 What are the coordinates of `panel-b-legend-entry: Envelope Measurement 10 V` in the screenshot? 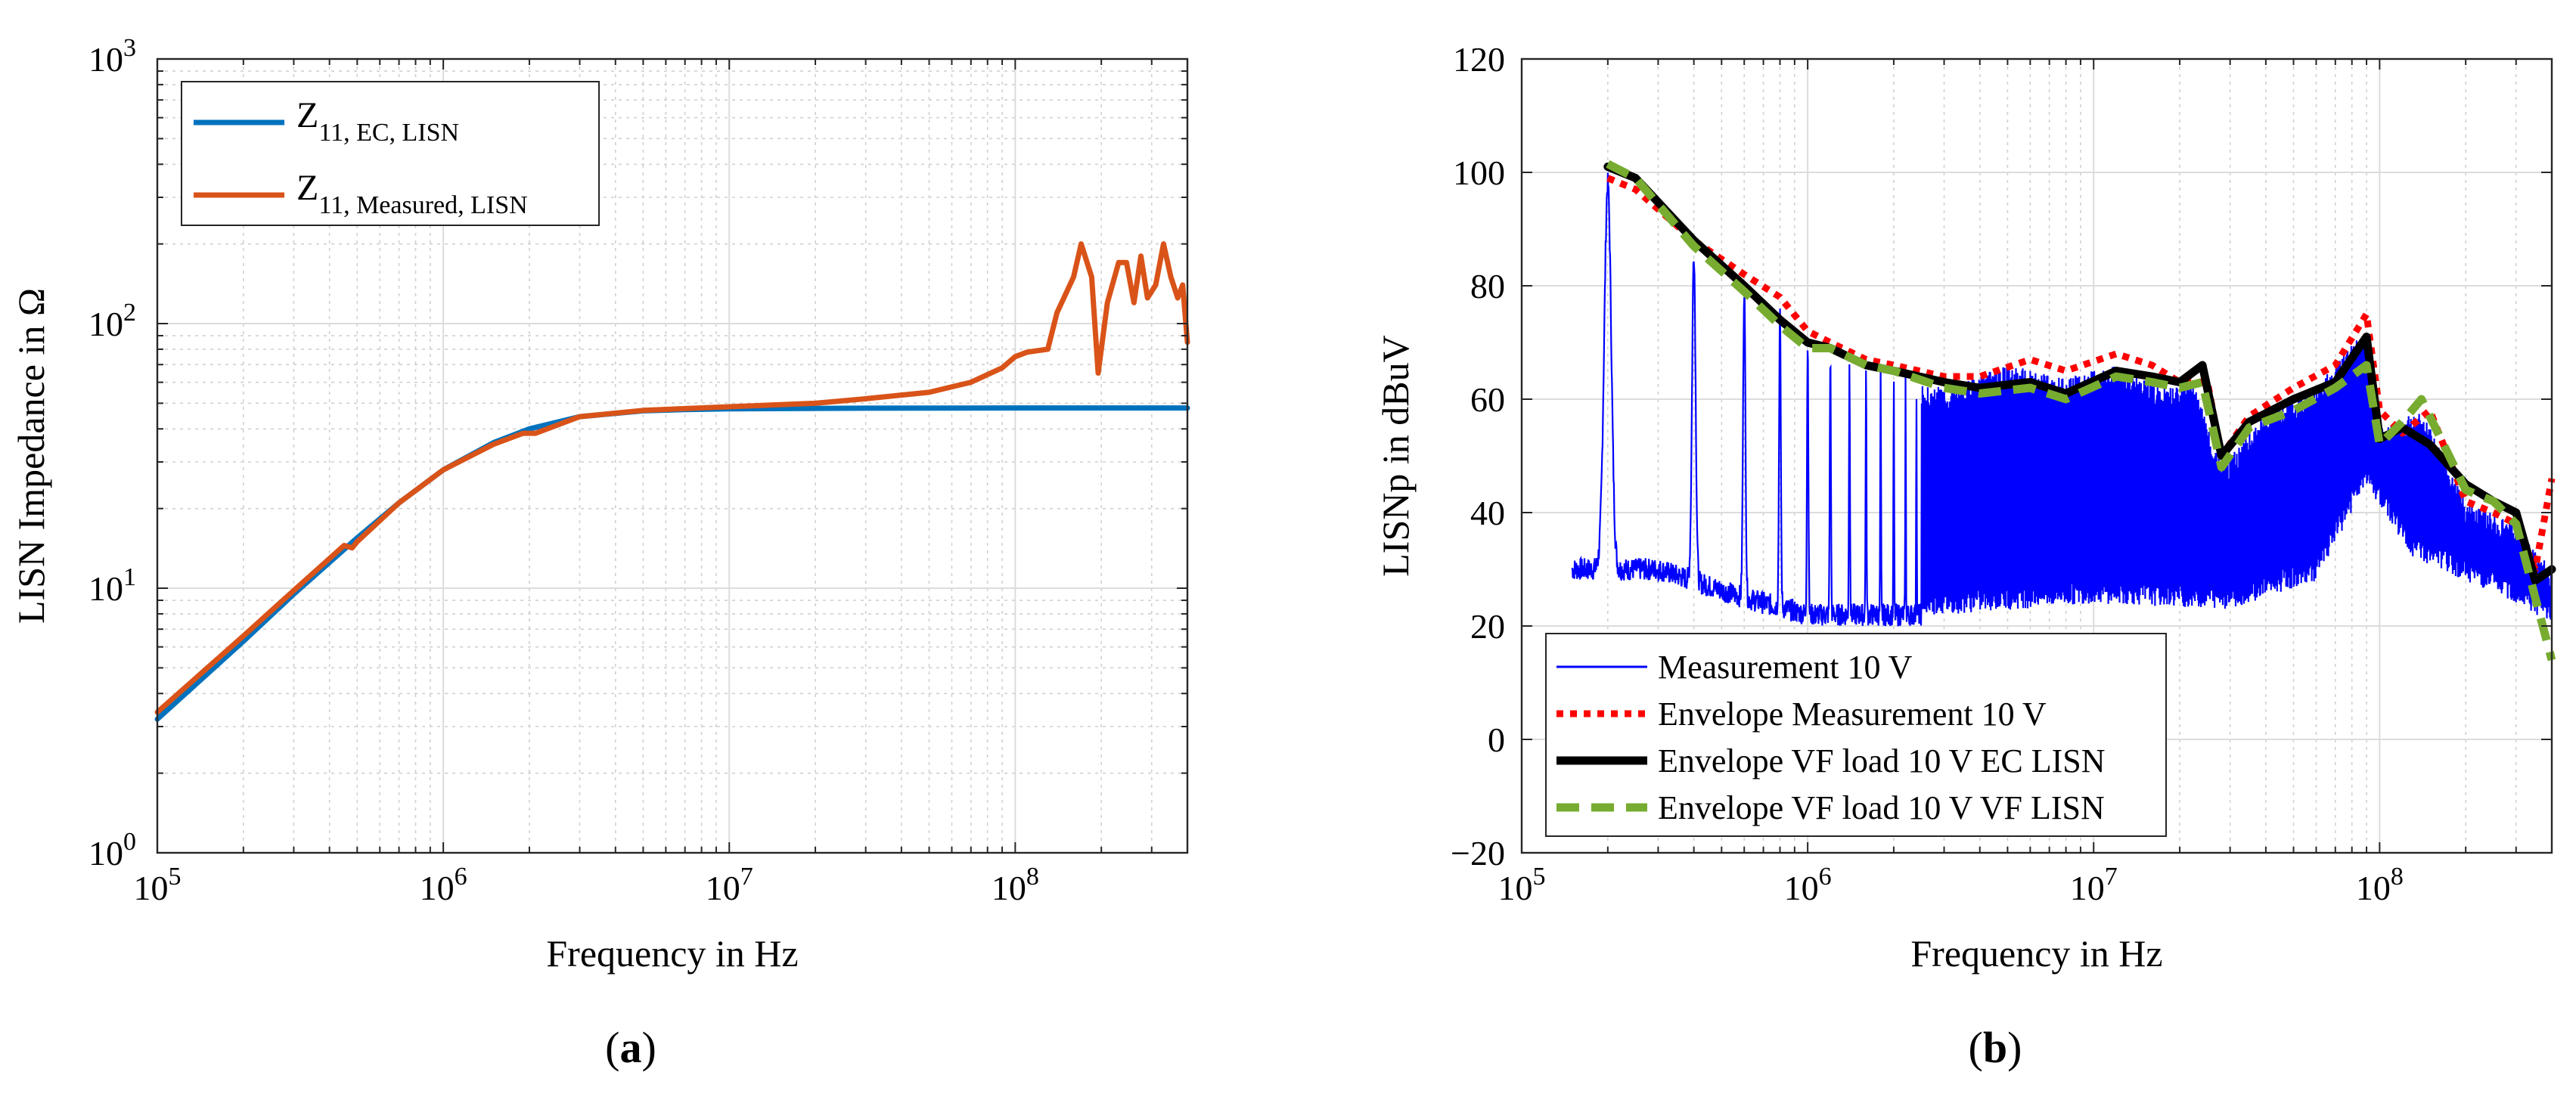 It's located at (1852, 714).